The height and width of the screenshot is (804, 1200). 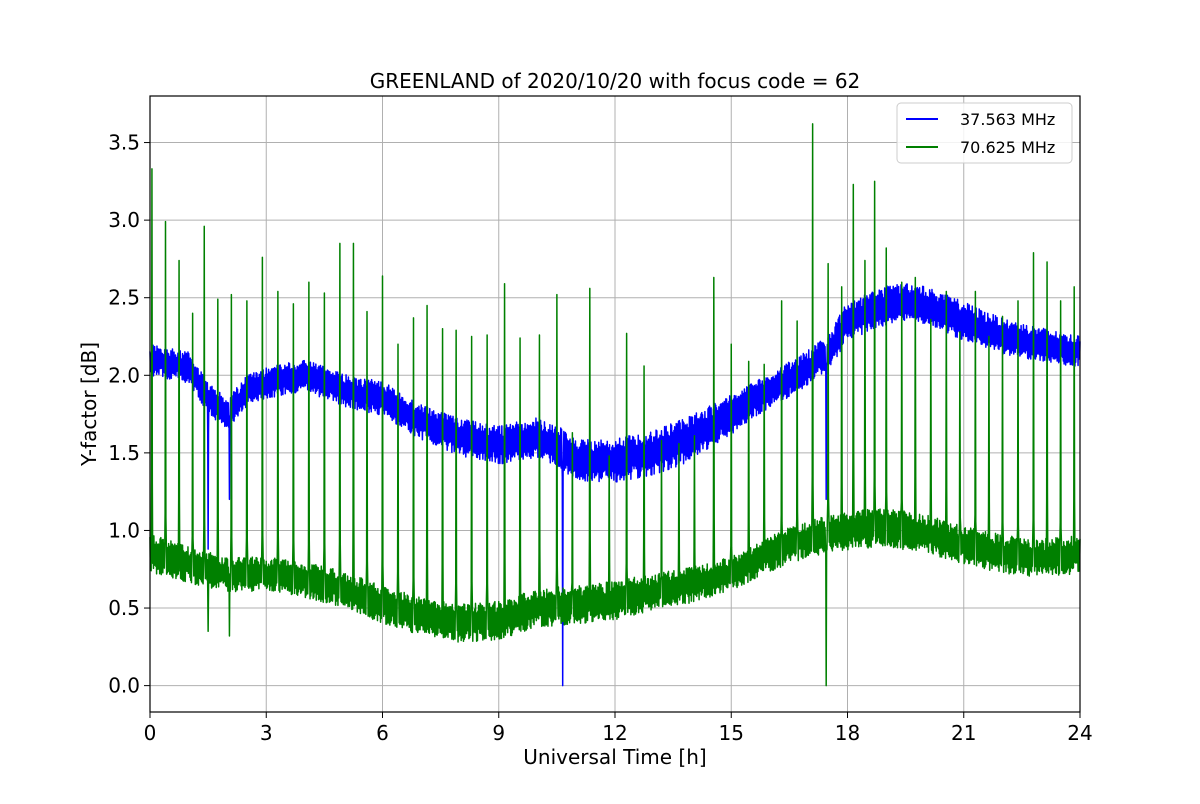 What do you see at coordinates (129, 414) in the screenshot?
I see `y-axis: 0.0 0.5 1.0 1.5 2.0 2.5 3.0 3.5` at bounding box center [129, 414].